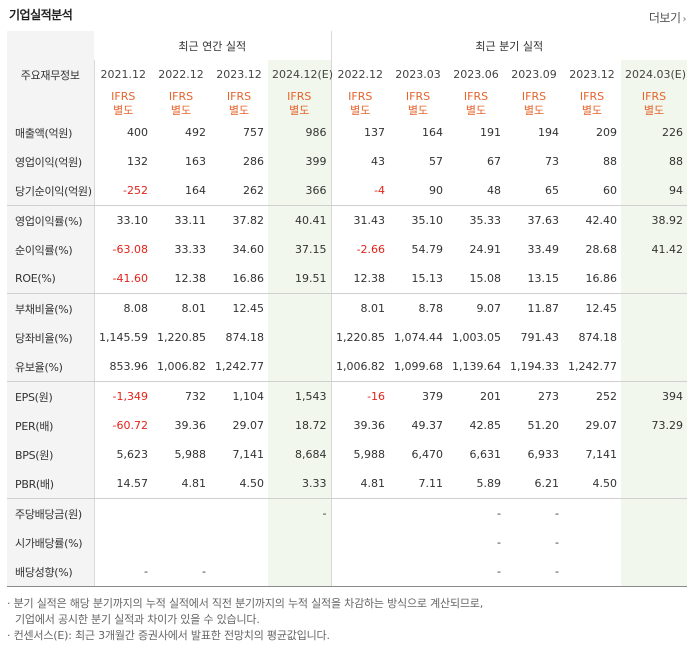 The image size is (694, 648). What do you see at coordinates (476, 191) in the screenshot?
I see `table-cell: 48` at bounding box center [476, 191].